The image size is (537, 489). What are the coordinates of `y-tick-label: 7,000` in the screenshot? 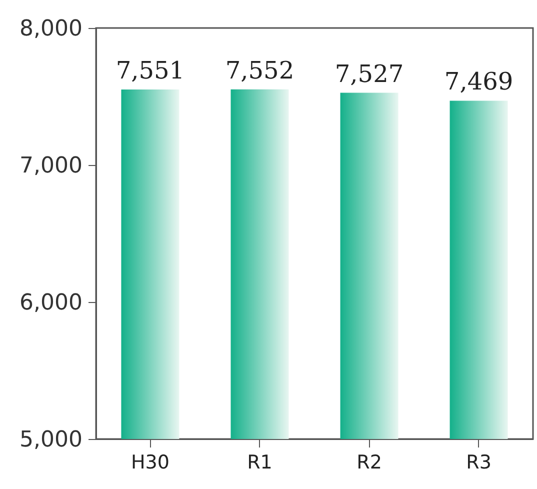 It's located at (51, 166).